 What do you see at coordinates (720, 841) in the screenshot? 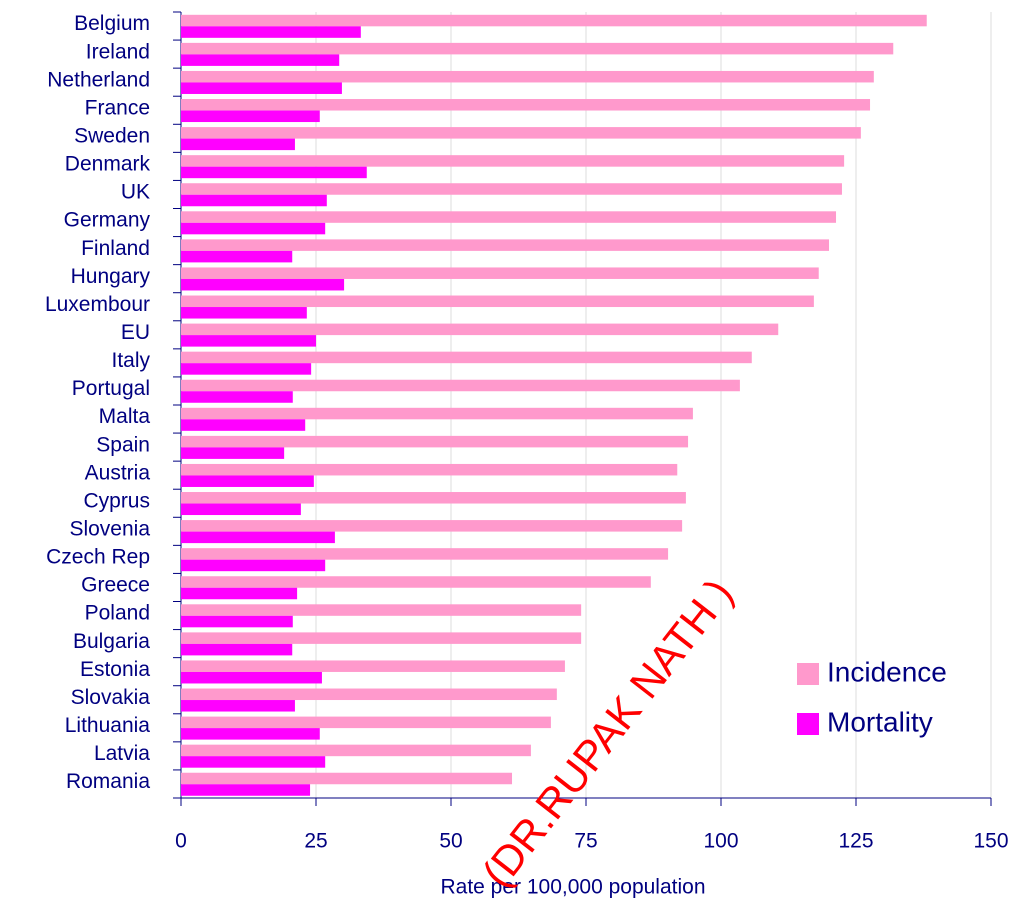
I see `x-tick-label: 100` at bounding box center [720, 841].